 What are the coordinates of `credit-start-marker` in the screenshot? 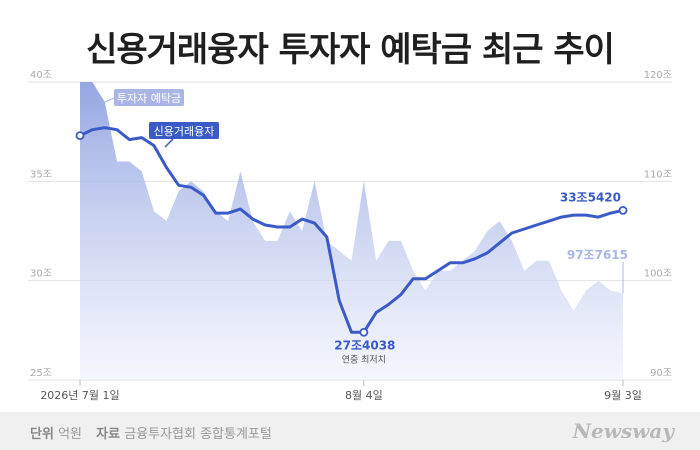 It's located at (80, 136).